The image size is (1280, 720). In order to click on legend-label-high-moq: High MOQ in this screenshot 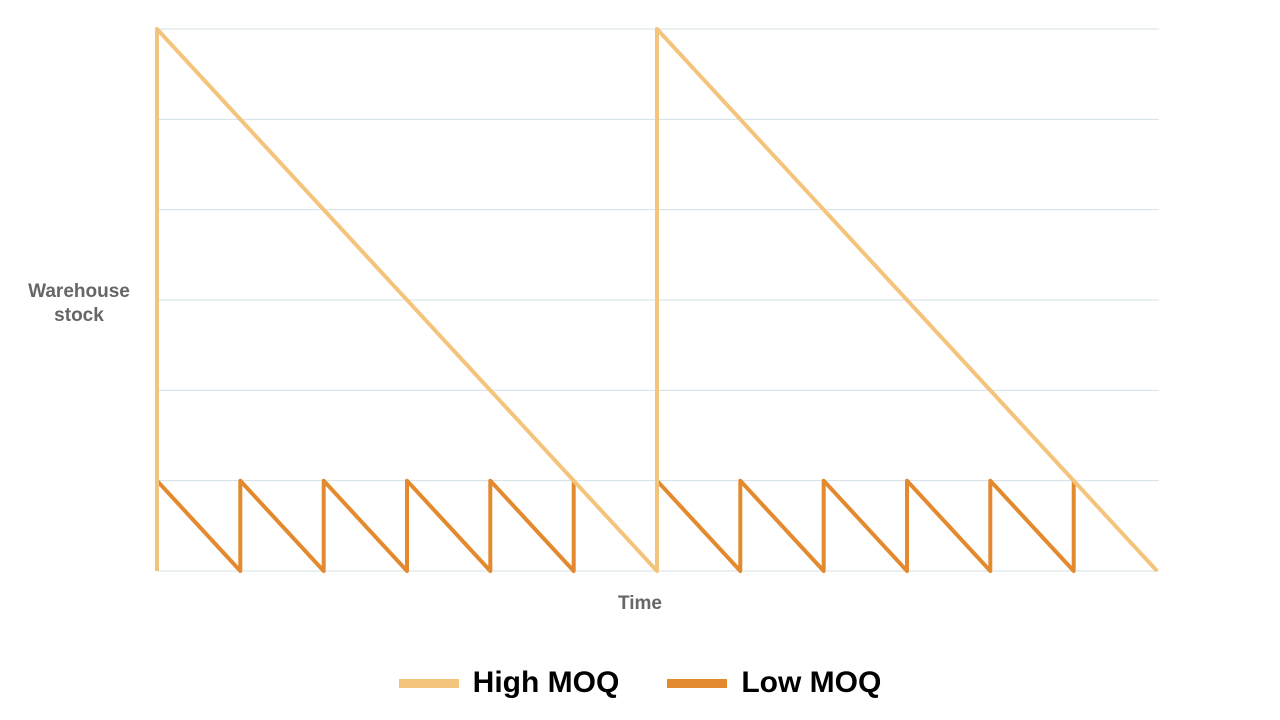, I will do `click(546, 682)`.